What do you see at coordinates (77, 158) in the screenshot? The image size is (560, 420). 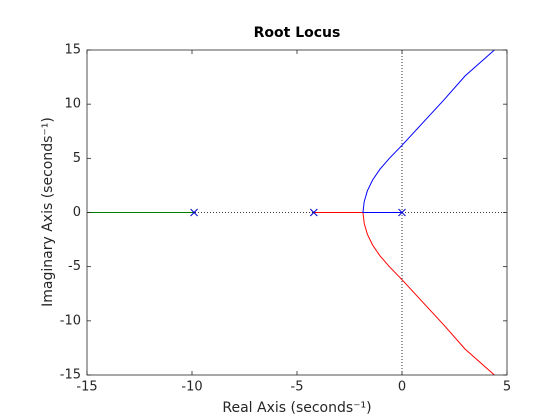 I see `y-tick-label: 5` at bounding box center [77, 158].